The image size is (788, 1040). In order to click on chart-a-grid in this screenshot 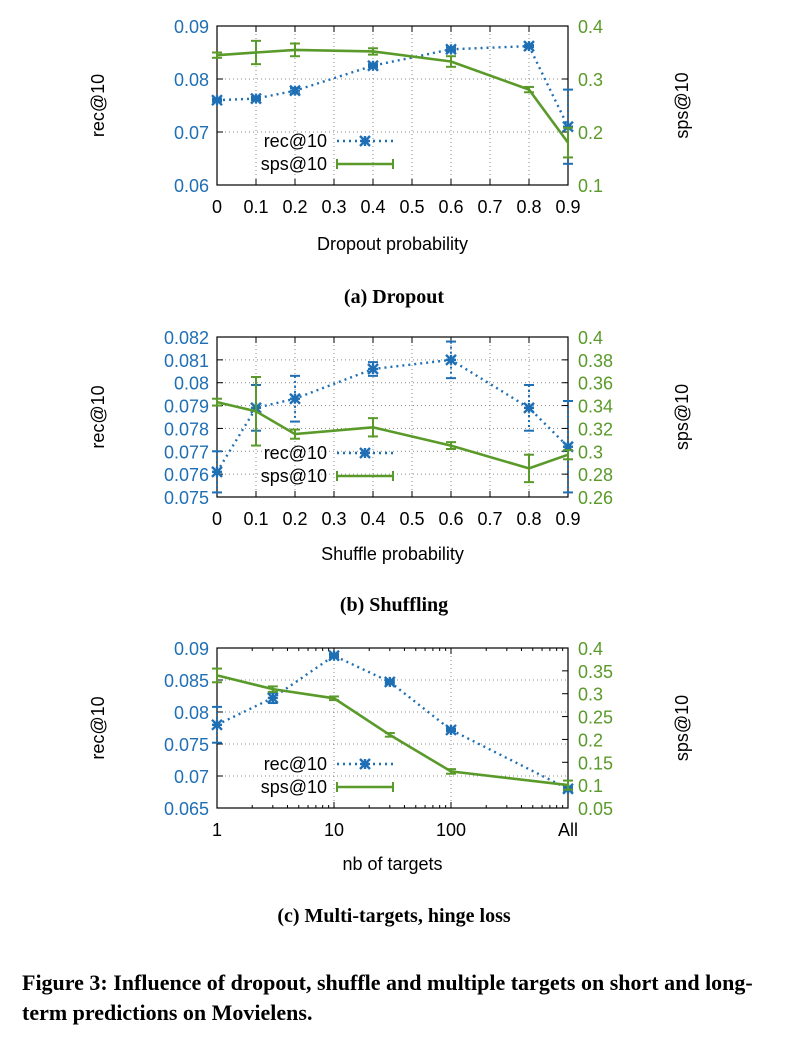, I will do `click(392, 105)`.